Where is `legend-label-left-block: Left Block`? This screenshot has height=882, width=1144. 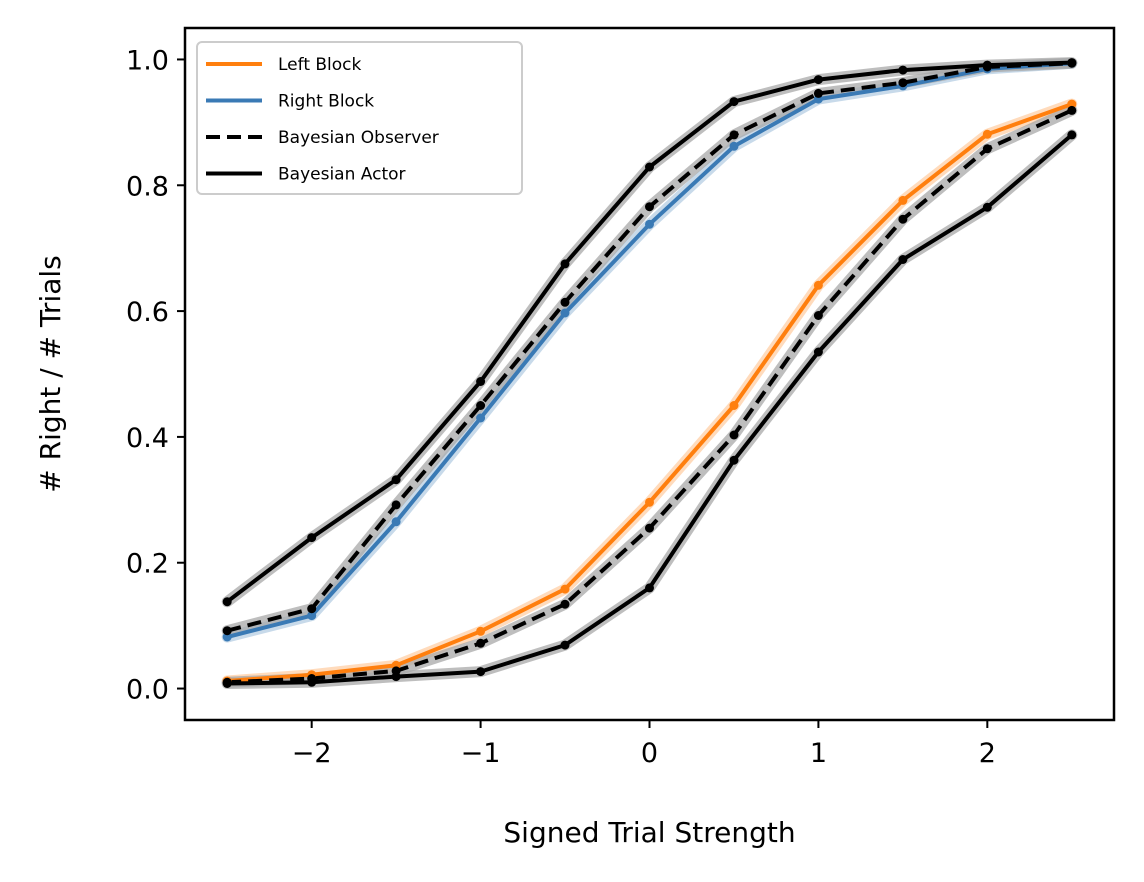 legend-label-left-block: Left Block is located at coordinates (320, 65).